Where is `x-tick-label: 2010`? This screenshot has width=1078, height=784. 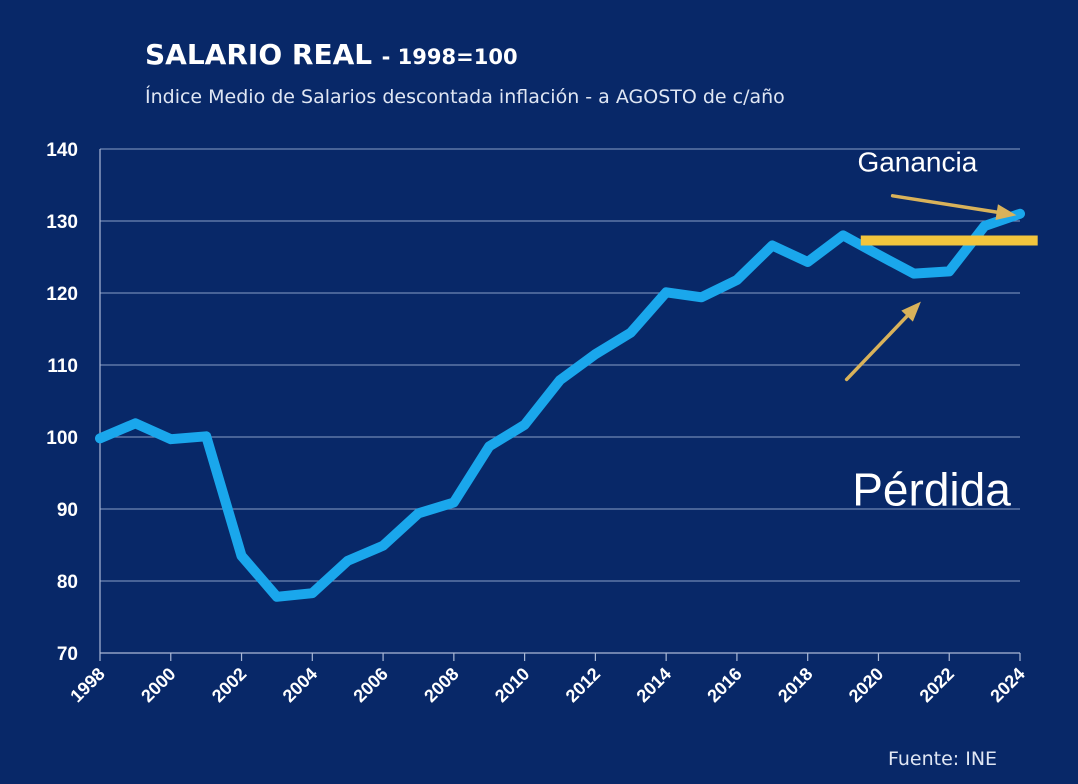 x-tick-label: 2010 is located at coordinates (512, 685).